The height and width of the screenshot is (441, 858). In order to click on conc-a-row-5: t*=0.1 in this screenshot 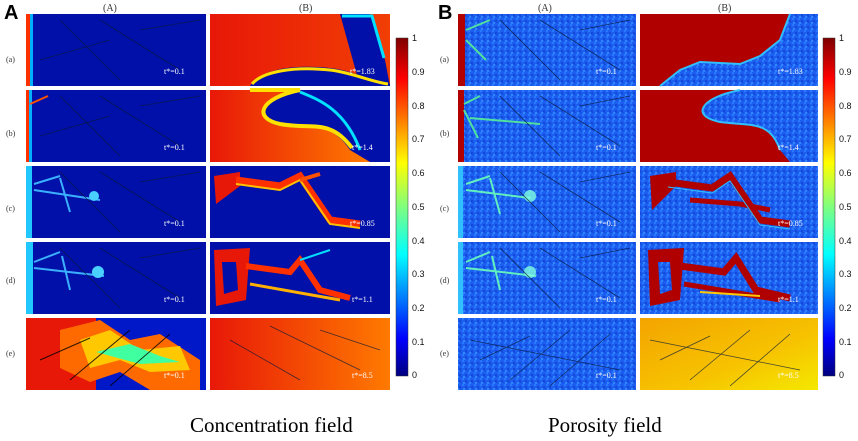, I will do `click(116, 354)`.